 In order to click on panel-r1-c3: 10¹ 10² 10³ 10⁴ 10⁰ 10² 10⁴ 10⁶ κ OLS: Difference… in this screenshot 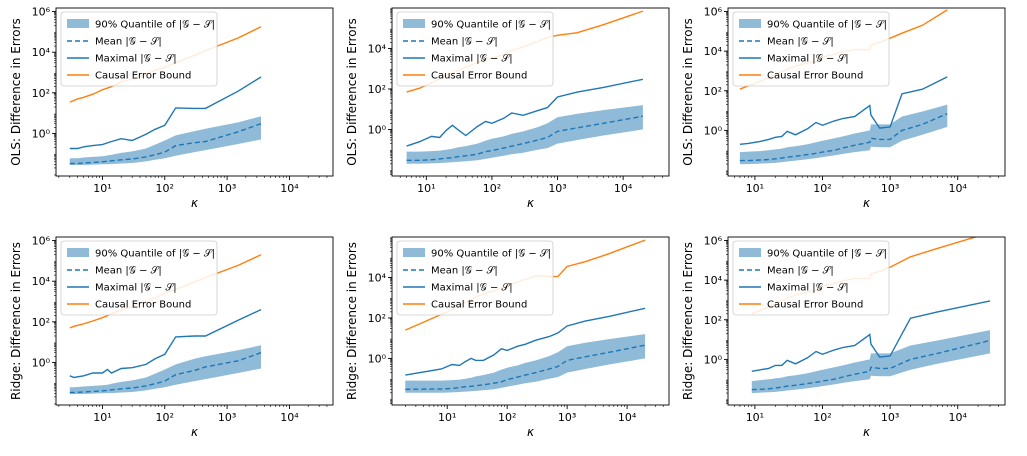, I will do `click(843, 107)`.